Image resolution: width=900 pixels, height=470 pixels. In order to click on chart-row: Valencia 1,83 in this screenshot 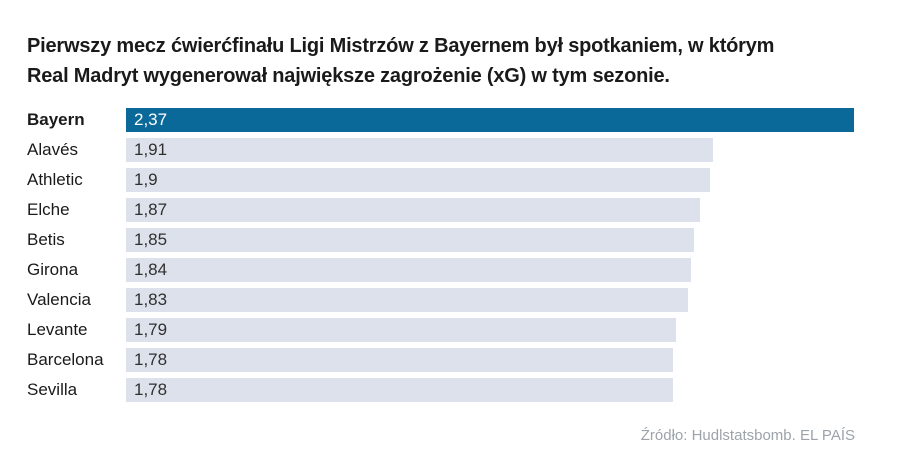, I will do `click(440, 300)`.